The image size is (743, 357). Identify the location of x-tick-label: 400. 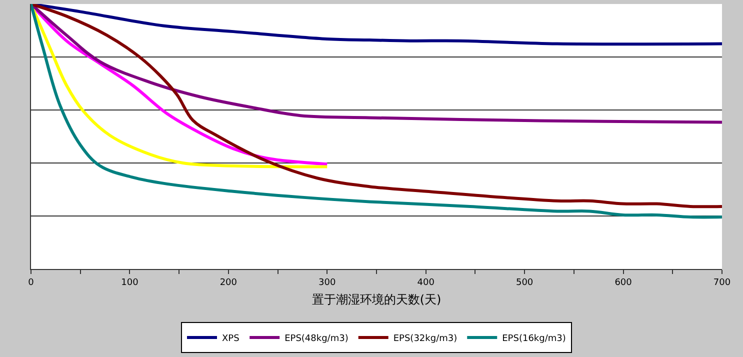
(426, 283).